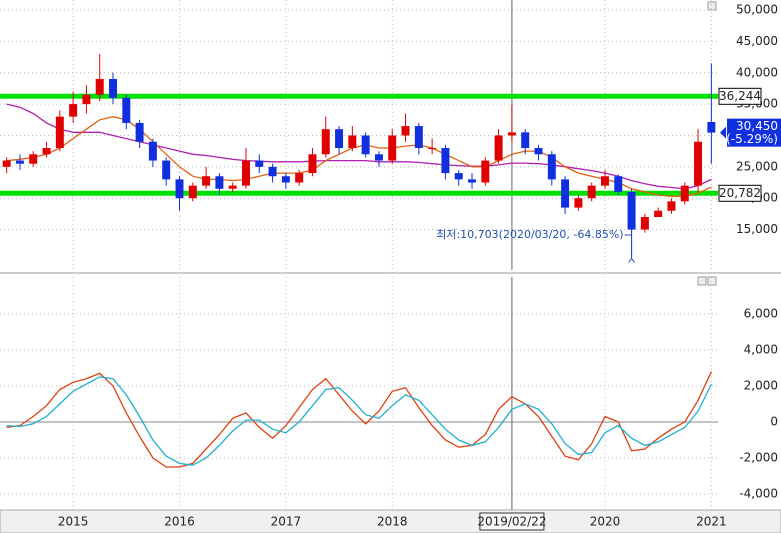 Image resolution: width=781 pixels, height=533 pixels. Describe the element at coordinates (774, 421) in the screenshot. I see `y-tick-label: 0` at that location.